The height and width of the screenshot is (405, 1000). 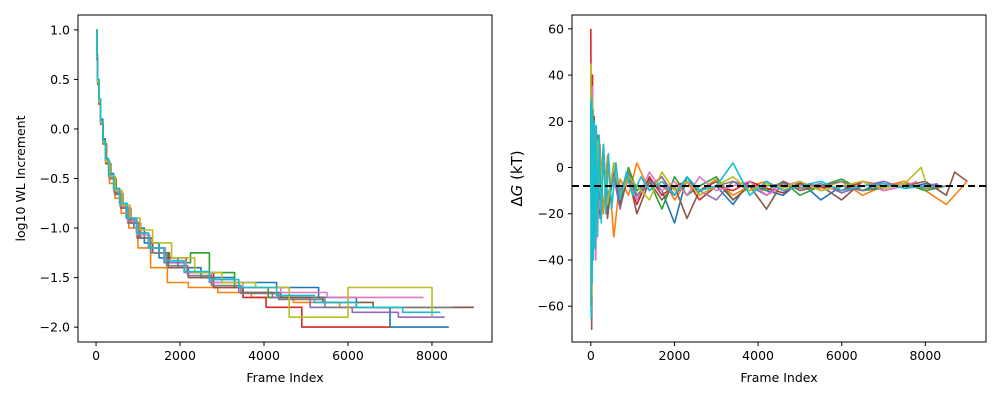 I want to click on left-y-tick-label: 0.0, so click(x=60, y=128).